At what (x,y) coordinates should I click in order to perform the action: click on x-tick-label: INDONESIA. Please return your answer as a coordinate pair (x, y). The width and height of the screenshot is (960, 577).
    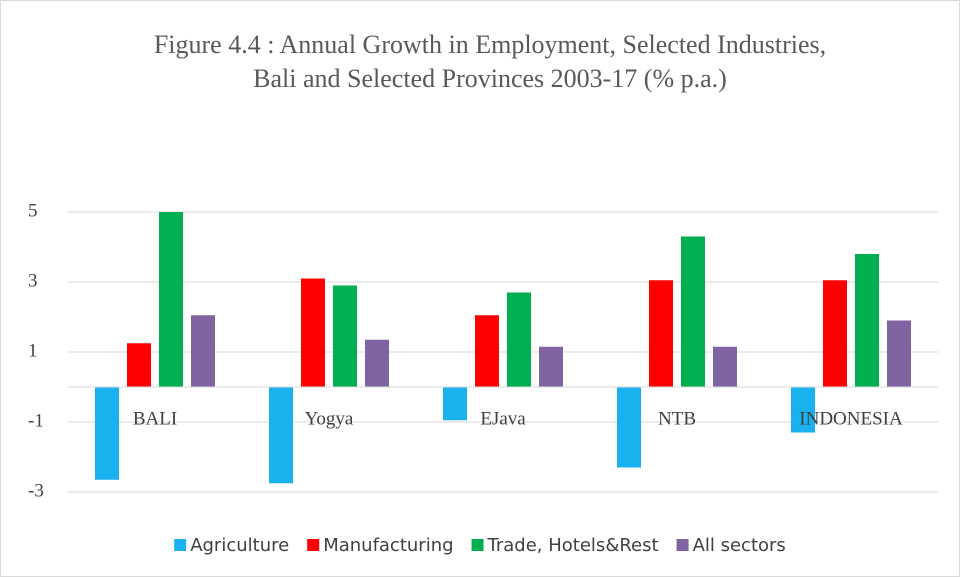
    Looking at the image, I should click on (851, 418).